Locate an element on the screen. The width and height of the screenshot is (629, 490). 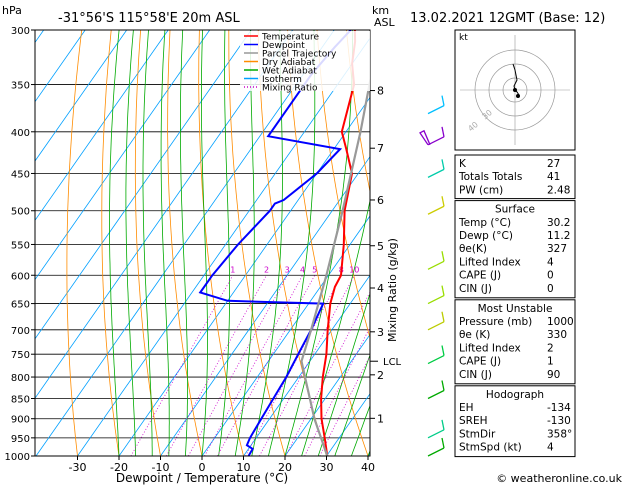
left-unit-label: hPa is located at coordinates (12, 10).